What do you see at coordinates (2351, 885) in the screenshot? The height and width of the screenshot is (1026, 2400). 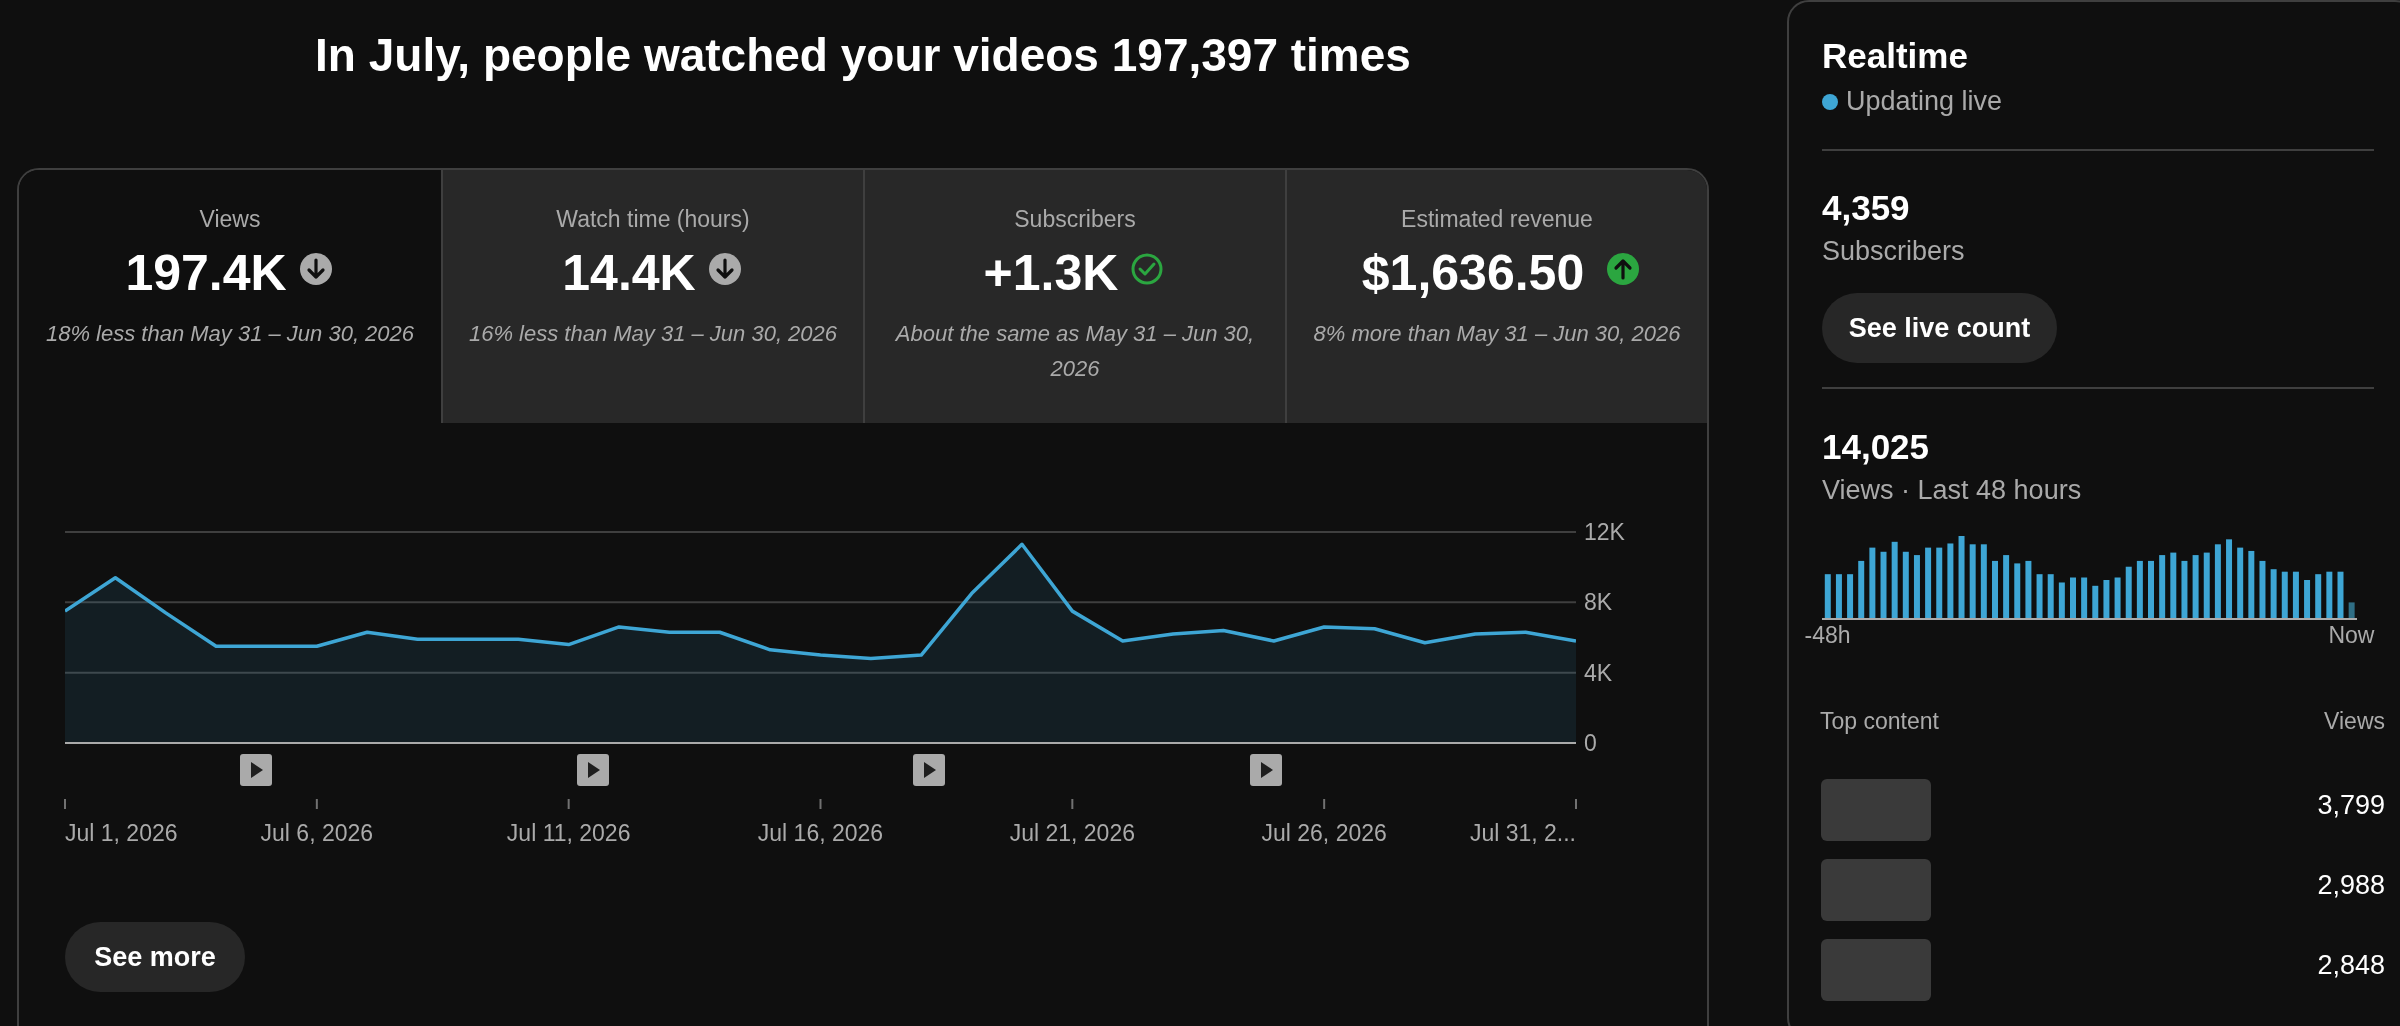 I see `text: 2,988` at bounding box center [2351, 885].